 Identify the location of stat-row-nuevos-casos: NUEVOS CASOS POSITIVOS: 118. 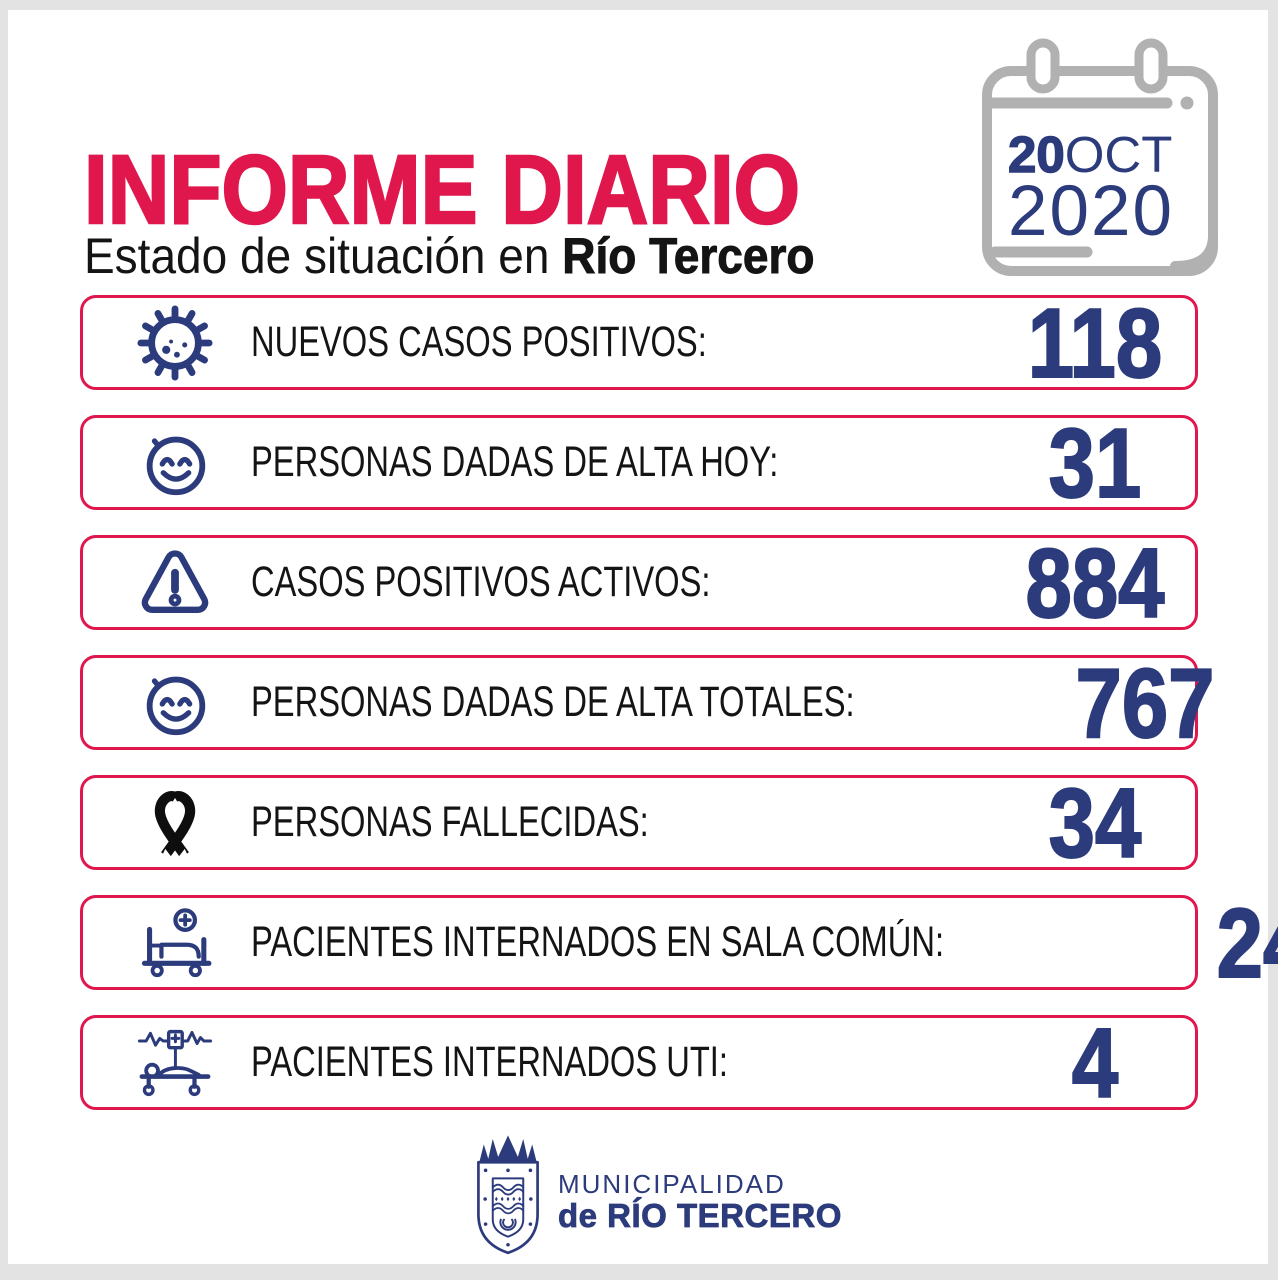
(639, 342).